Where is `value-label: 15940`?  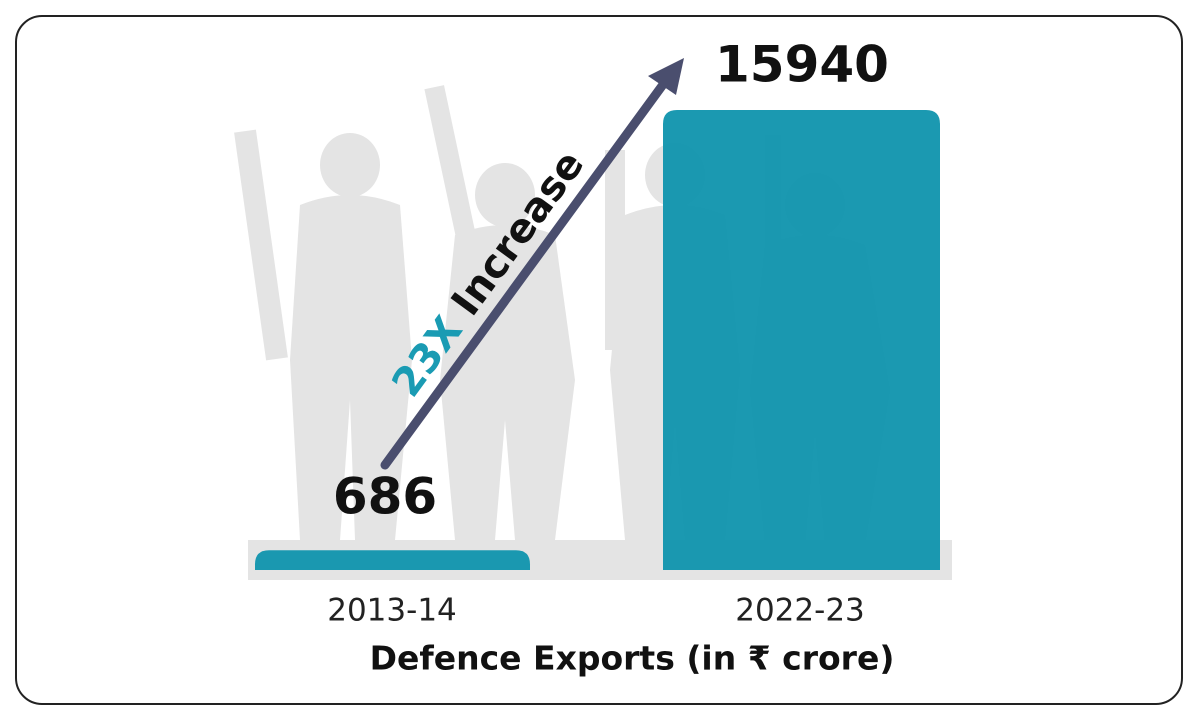
value-label: 15940 is located at coordinates (802, 65).